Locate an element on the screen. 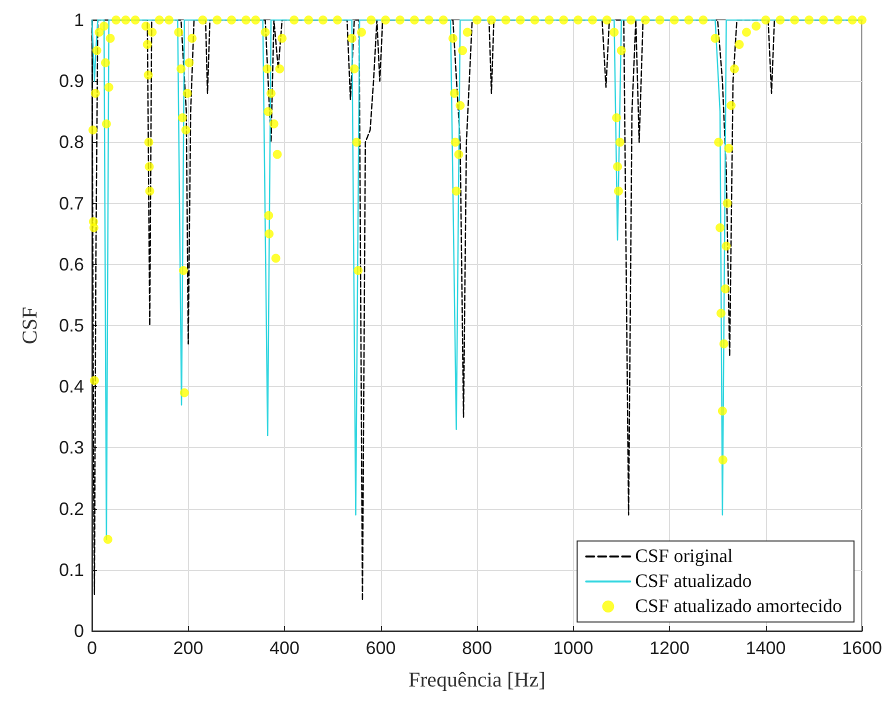 The image size is (892, 708). x-axis-title: Frequência [Hz] is located at coordinates (477, 680).